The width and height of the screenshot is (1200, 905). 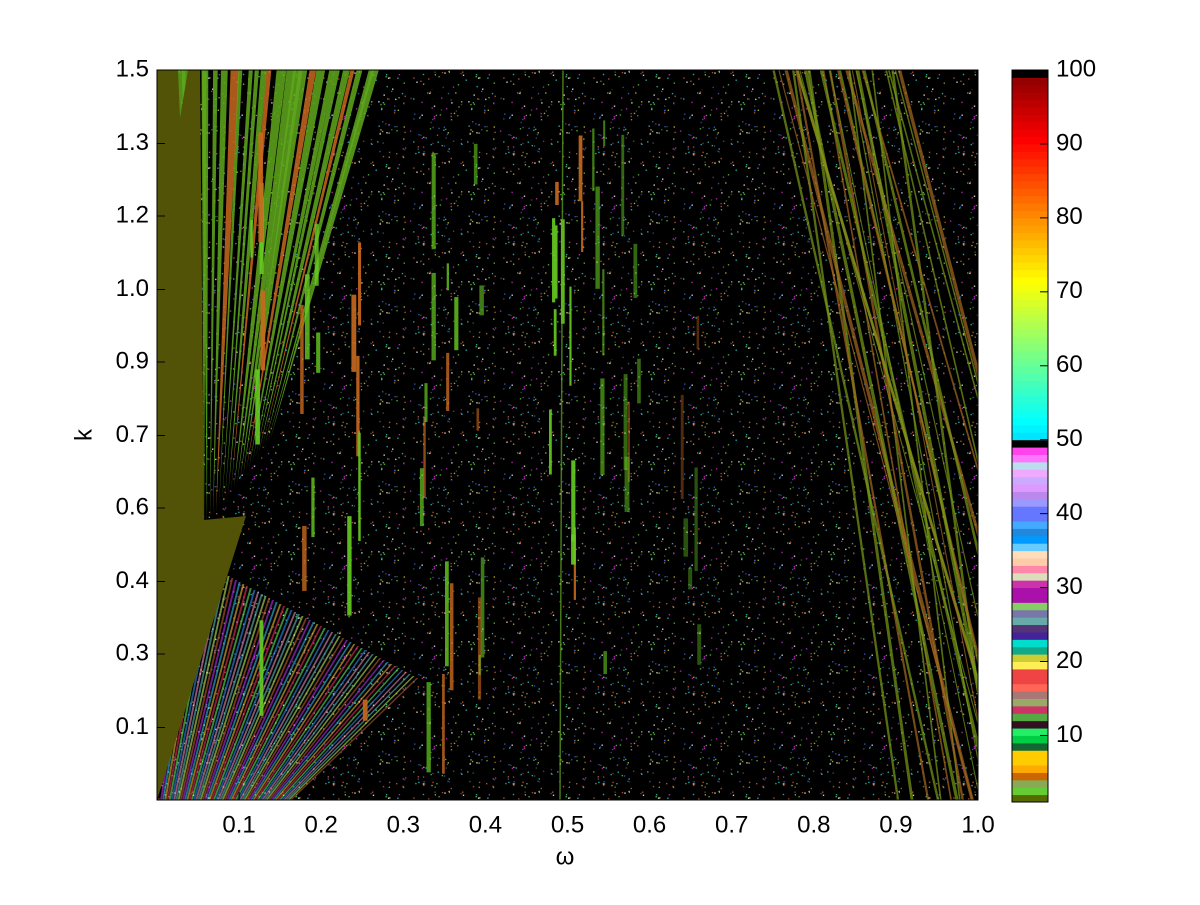 What do you see at coordinates (132, 360) in the screenshot?
I see `y-tick-label: 0.9` at bounding box center [132, 360].